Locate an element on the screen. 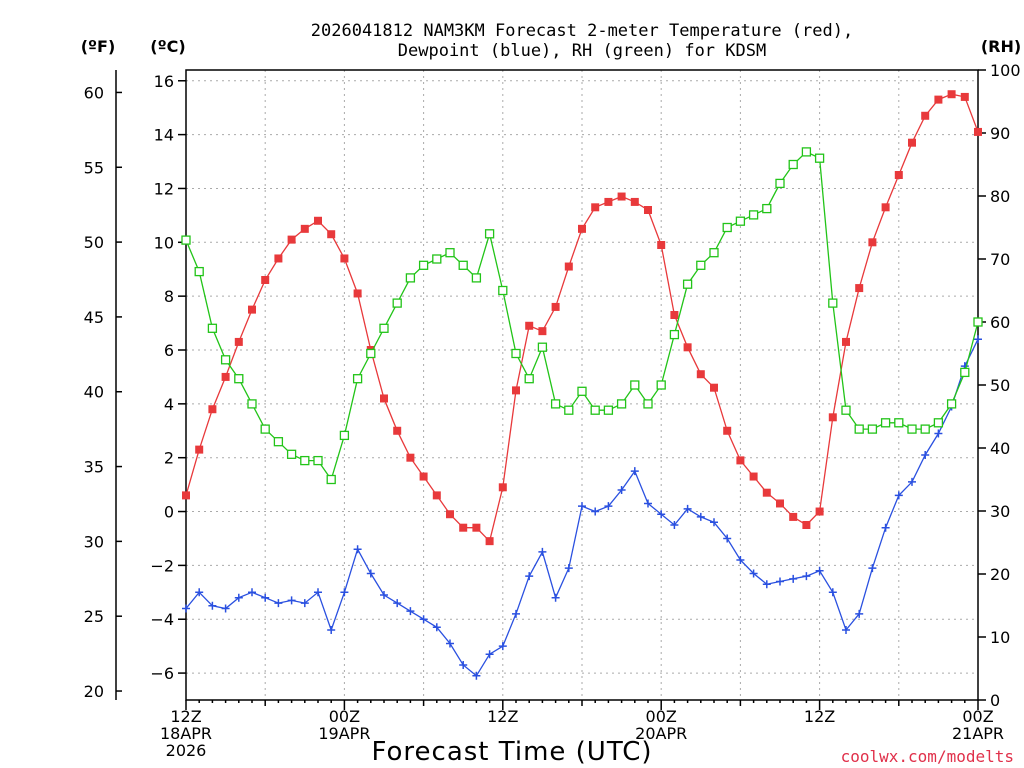  celsius-tick-label: 8 is located at coordinates (169, 296).